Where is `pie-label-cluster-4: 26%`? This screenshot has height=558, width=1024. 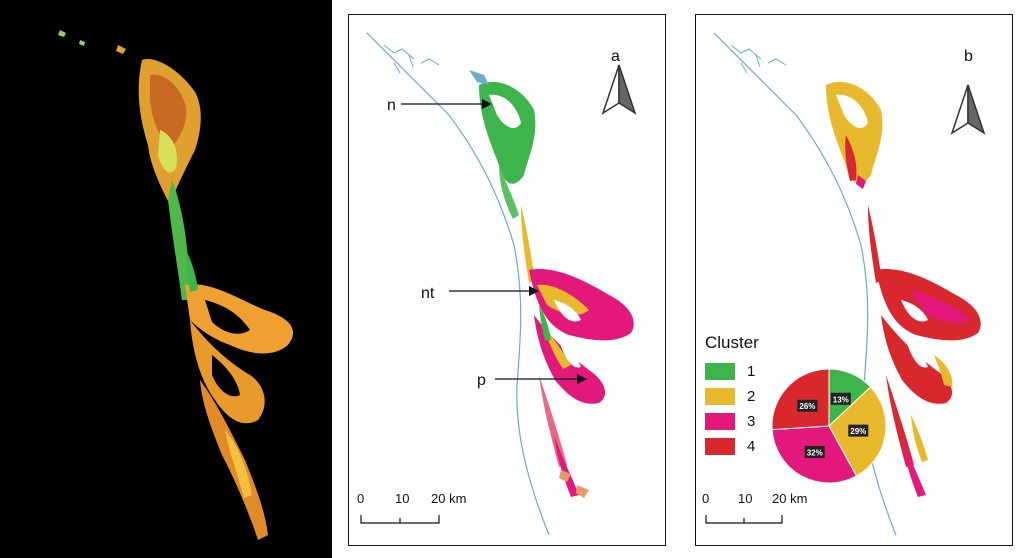
pie-label-cluster-4: 26% is located at coordinates (807, 406).